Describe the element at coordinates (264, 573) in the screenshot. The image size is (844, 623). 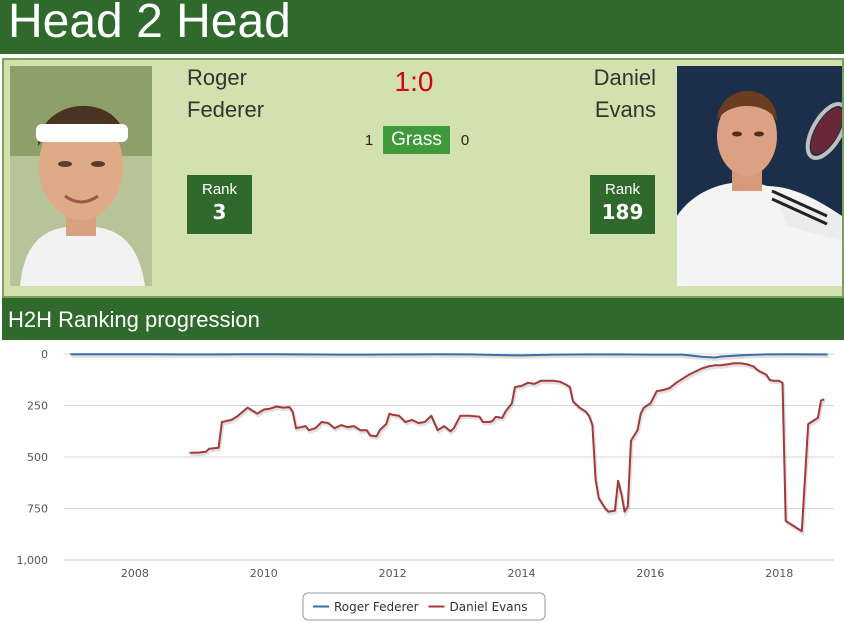
I see `x-tick-label: 2010` at that location.